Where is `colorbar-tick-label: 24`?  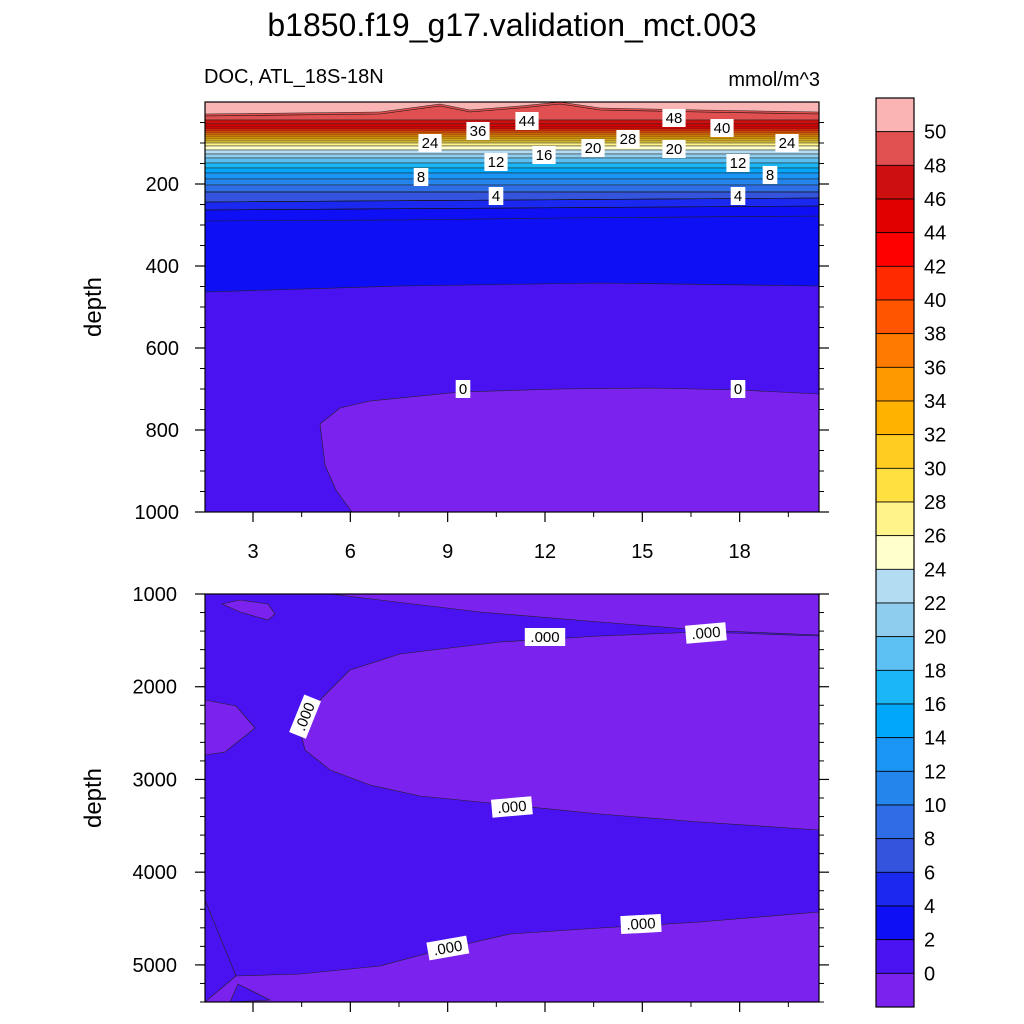 colorbar-tick-label: 24 is located at coordinates (935, 570).